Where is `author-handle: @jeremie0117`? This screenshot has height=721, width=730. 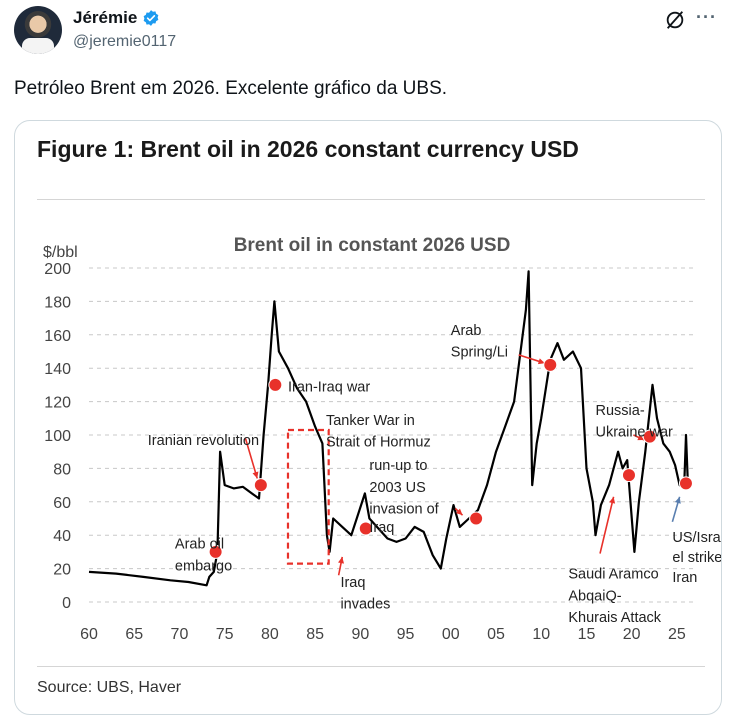 author-handle: @jeremie0117 is located at coordinates (125, 41).